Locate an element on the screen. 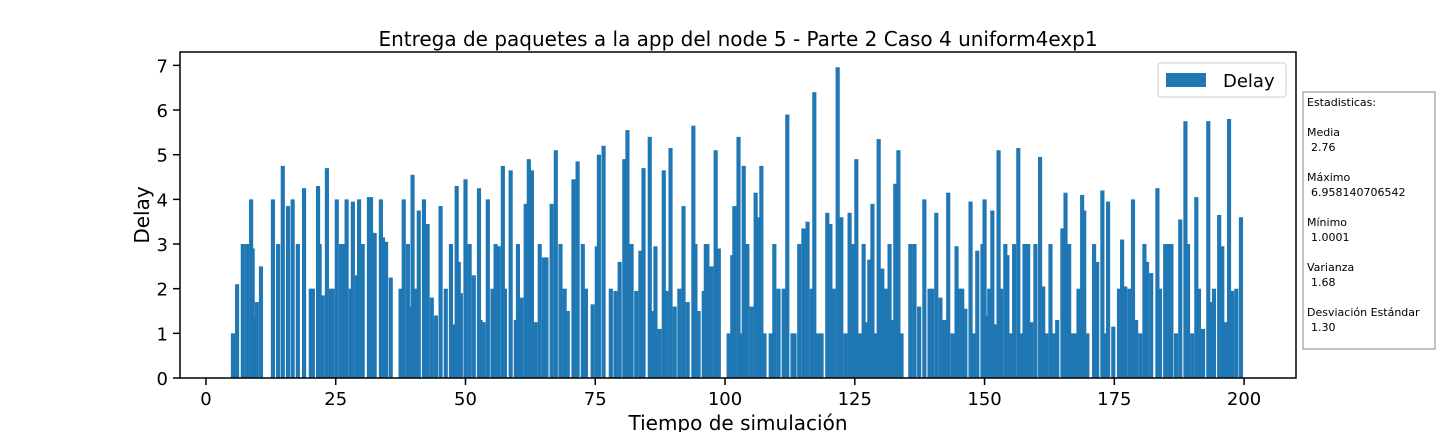 This screenshot has height=432, width=1440. y-tick-label: 2 is located at coordinates (162, 290).